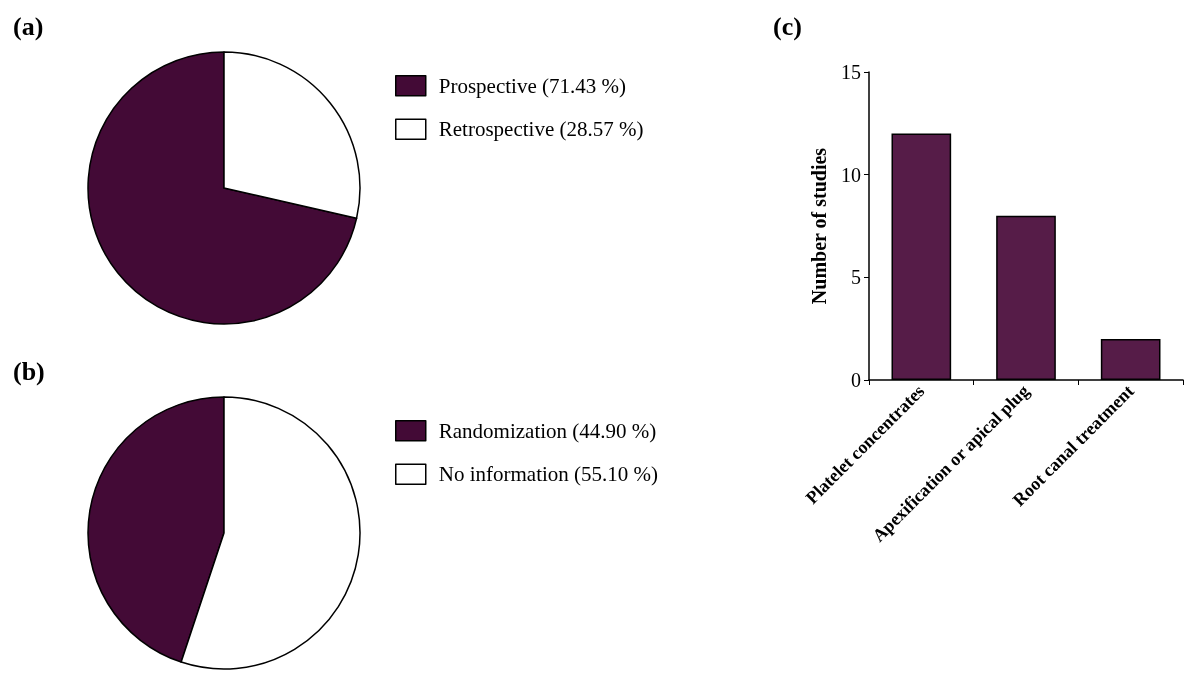 The height and width of the screenshot is (689, 1188). What do you see at coordinates (548, 474) in the screenshot?
I see `legend-label: No information (55.10 %)` at bounding box center [548, 474].